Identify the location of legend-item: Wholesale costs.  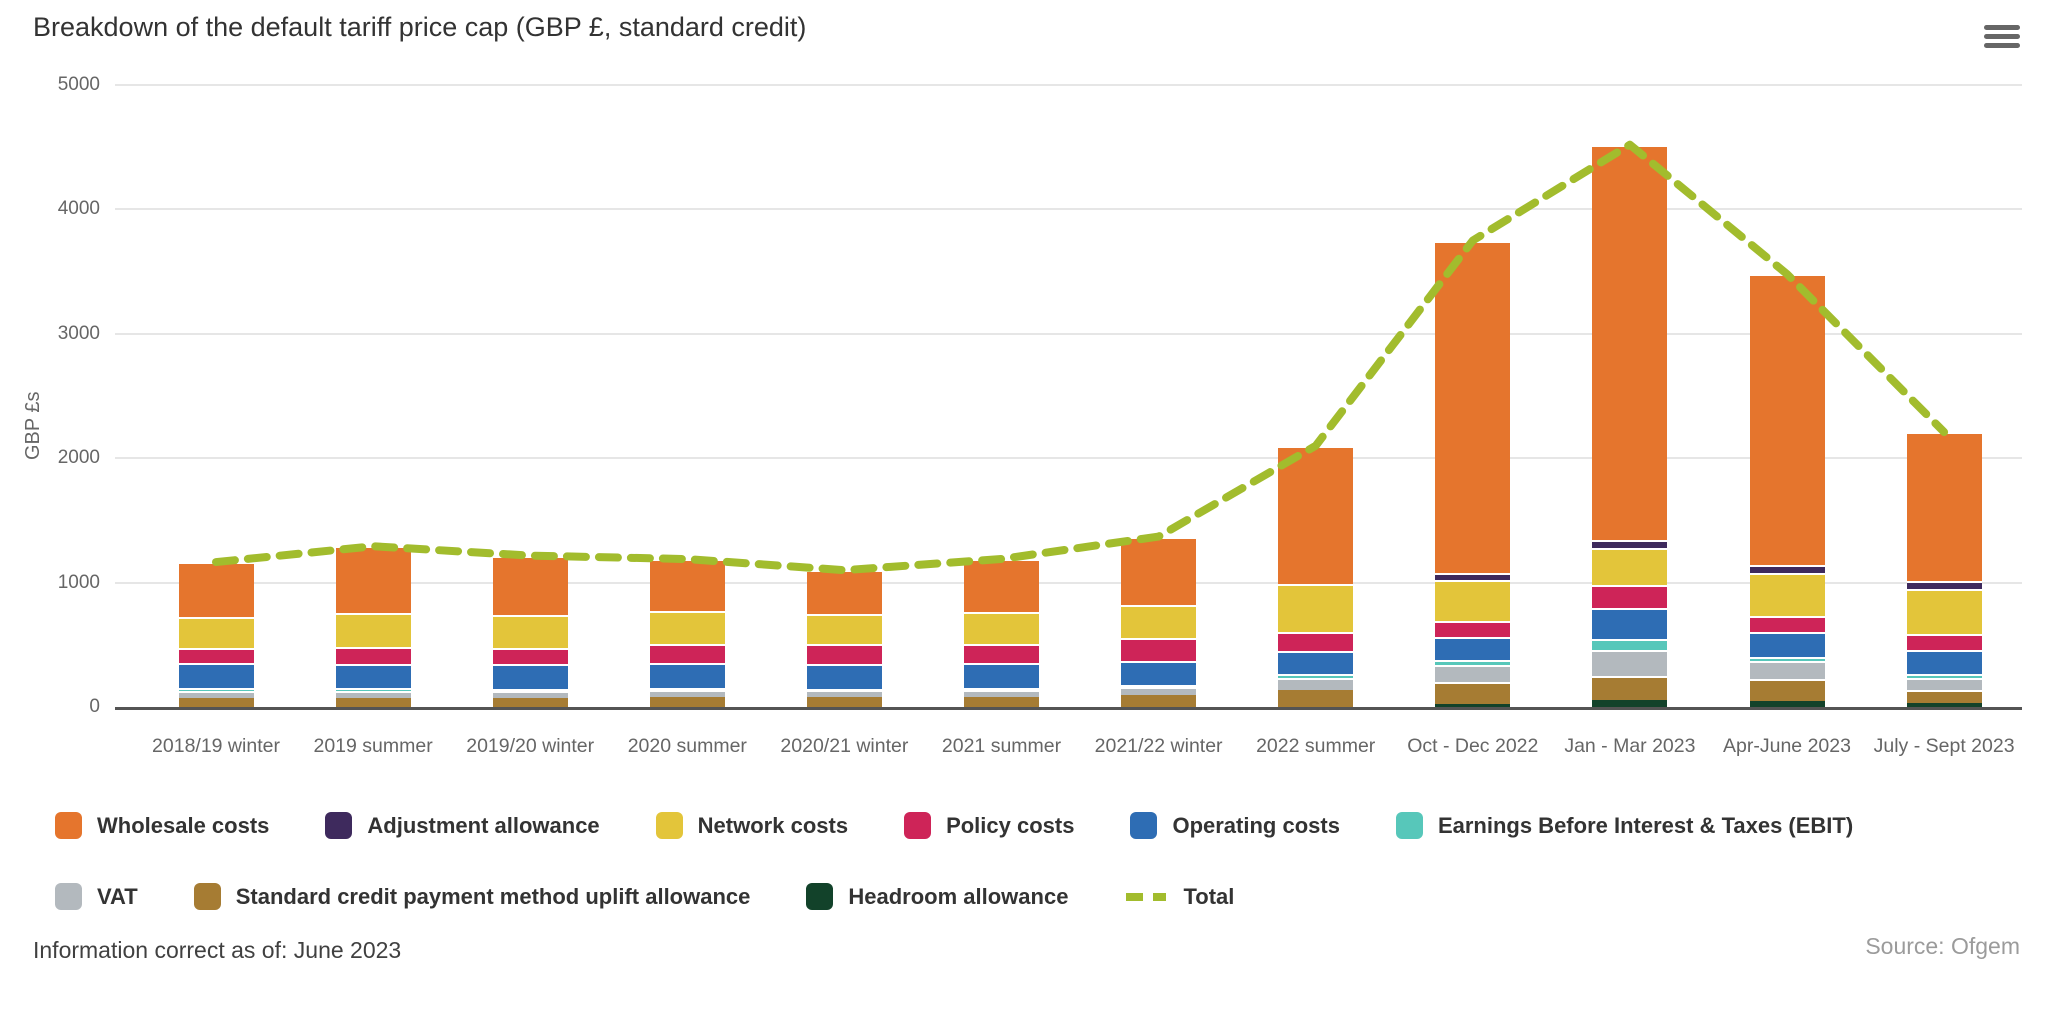
(162, 825).